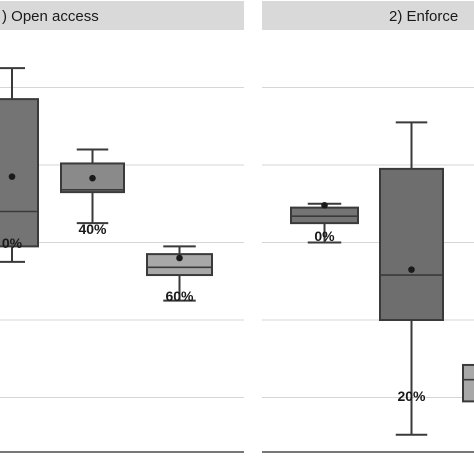 The image size is (474, 474). What do you see at coordinates (92, 229) in the screenshot?
I see `box-label: 40%` at bounding box center [92, 229].